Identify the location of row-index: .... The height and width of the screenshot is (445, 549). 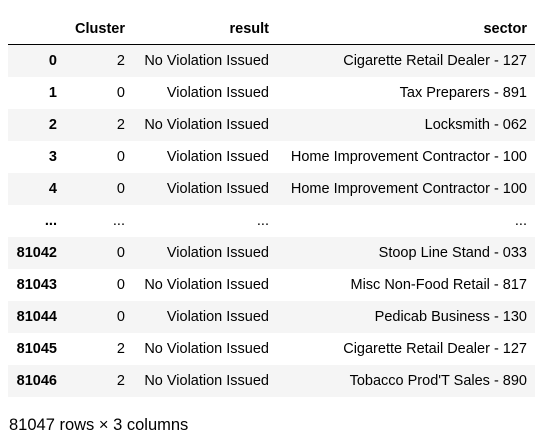
(50, 221).